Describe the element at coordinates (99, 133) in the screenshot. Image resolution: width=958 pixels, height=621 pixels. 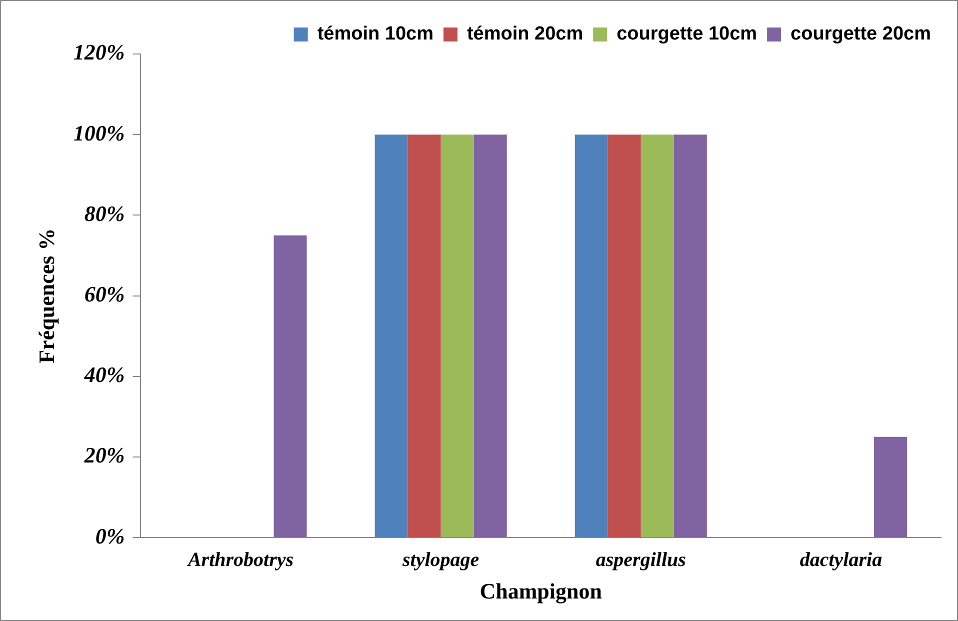
I see `y-tick-label: 100%` at that location.